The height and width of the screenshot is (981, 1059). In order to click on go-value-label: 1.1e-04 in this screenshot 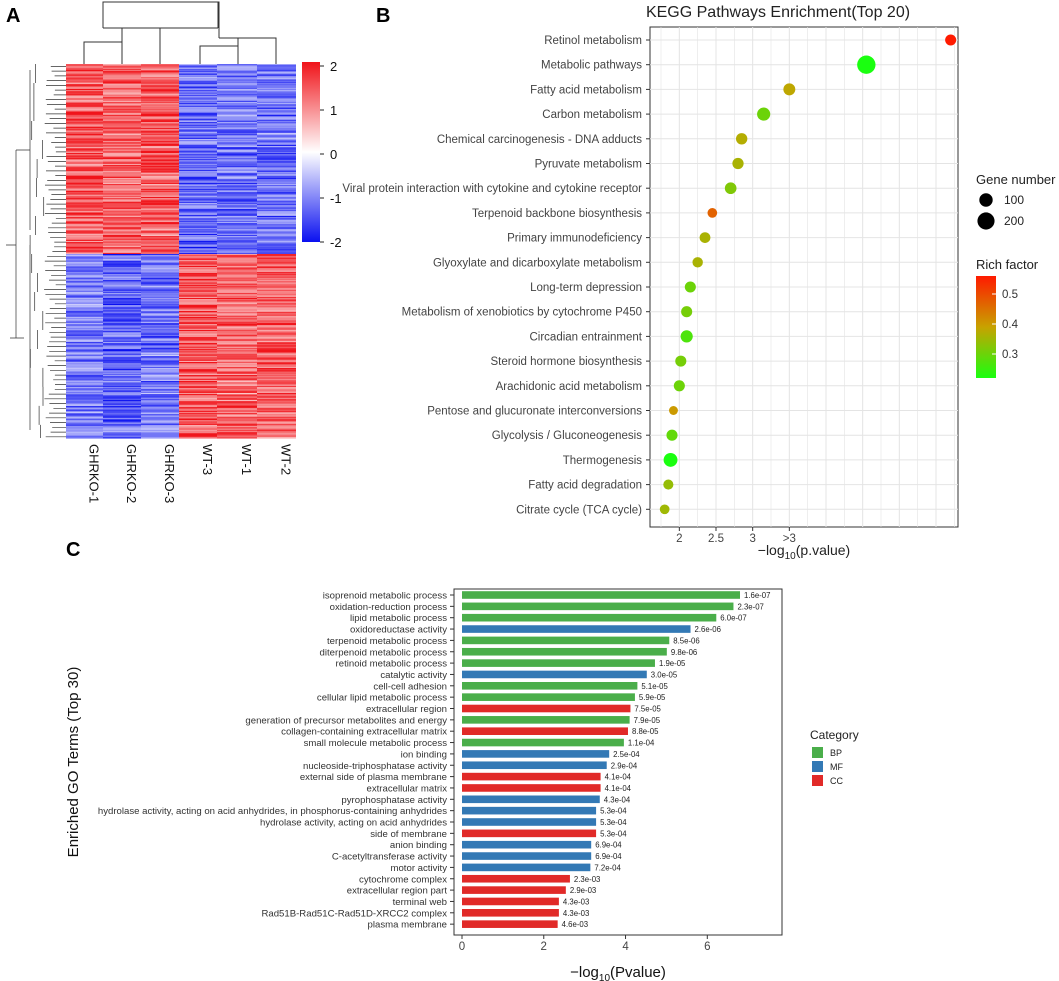, I will do `click(641, 743)`.